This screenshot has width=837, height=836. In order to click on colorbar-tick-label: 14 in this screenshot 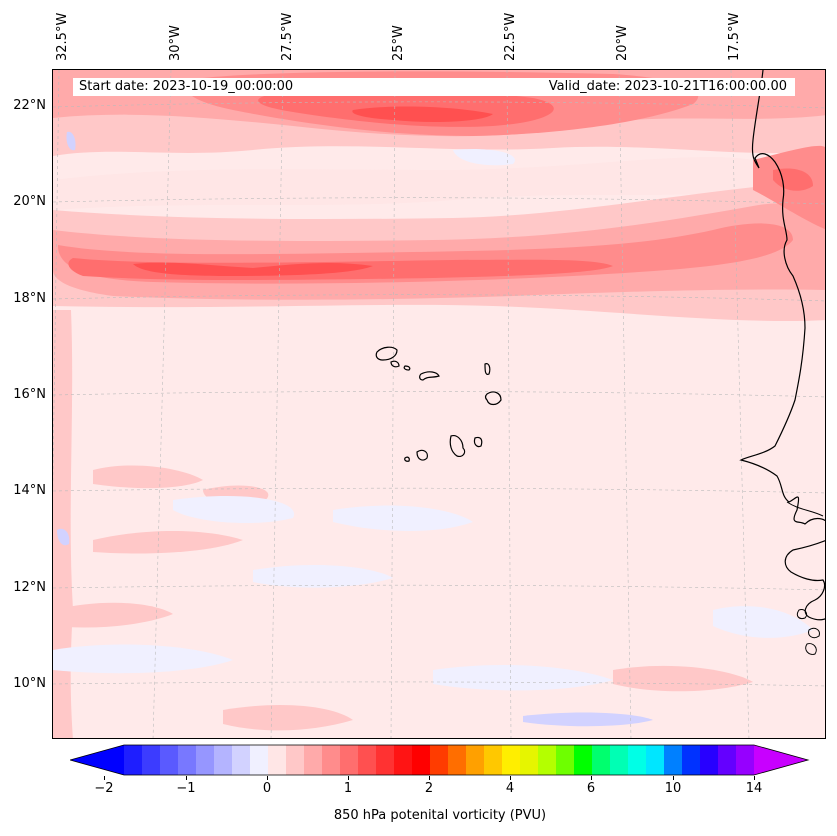, I will do `click(754, 788)`.